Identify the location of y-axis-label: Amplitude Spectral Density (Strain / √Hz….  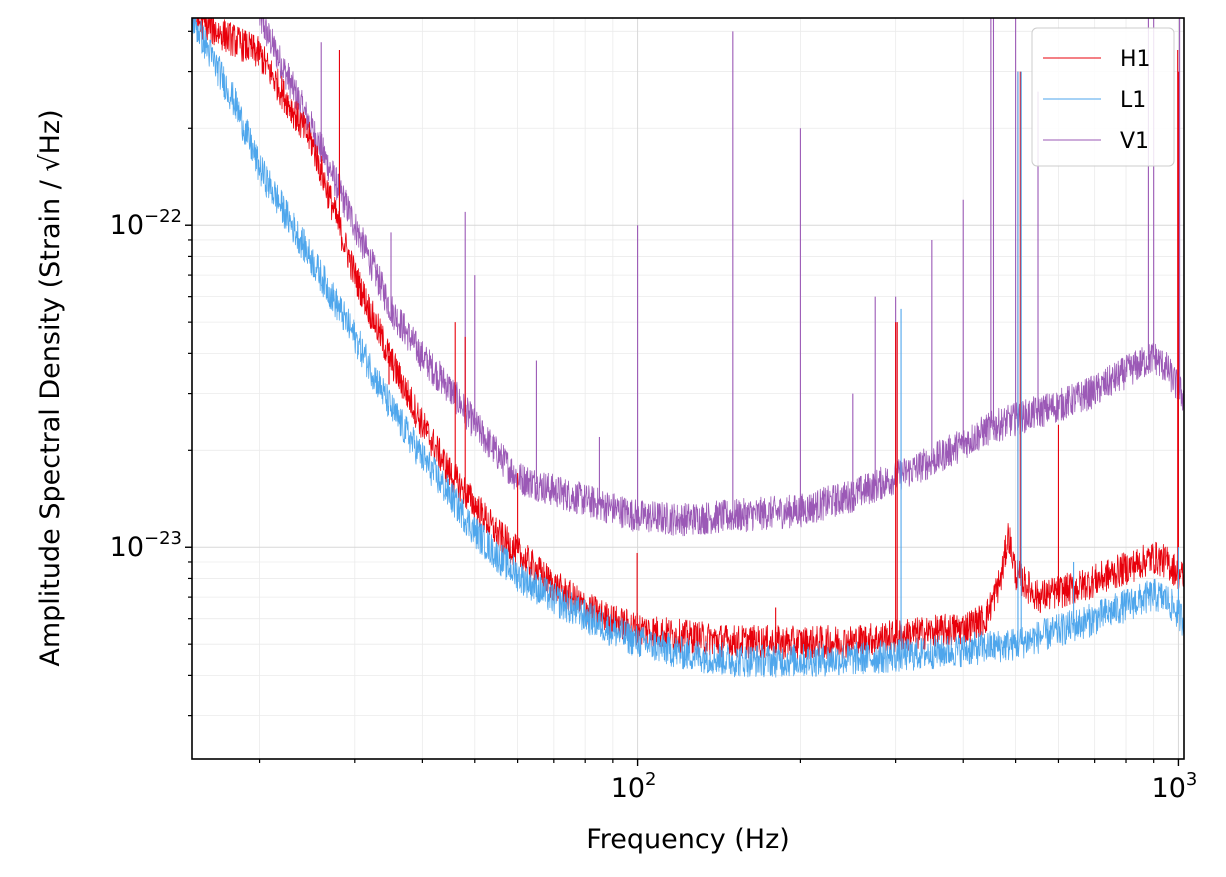
(50, 387).